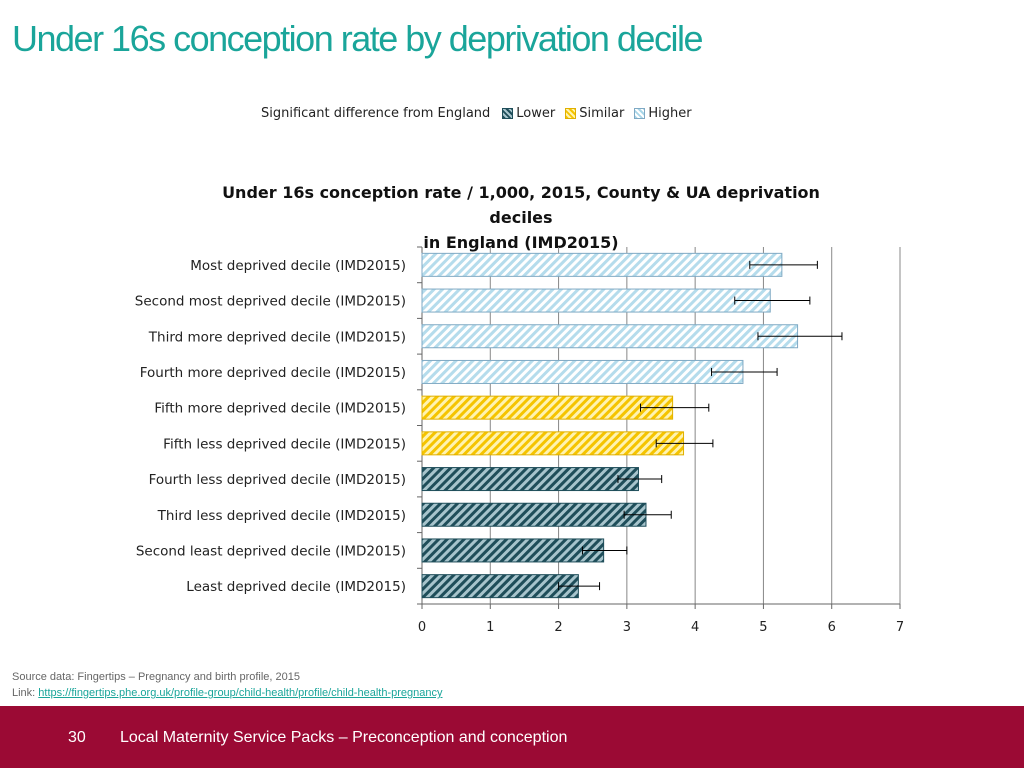  Describe the element at coordinates (271, 551) in the screenshot. I see `category-label: Second least deprived decile (IMD2015)` at that location.